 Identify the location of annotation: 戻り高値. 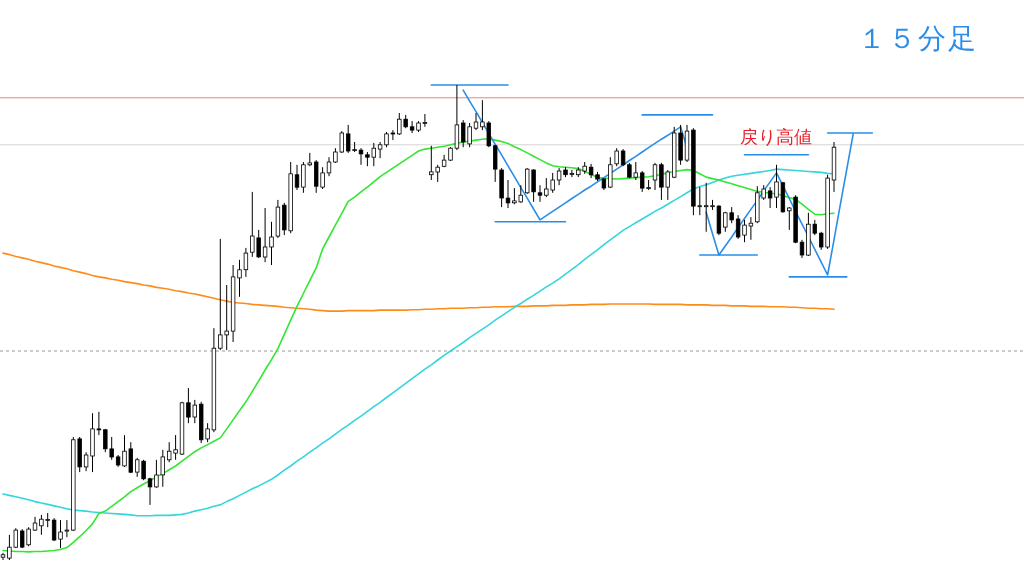
(776, 136).